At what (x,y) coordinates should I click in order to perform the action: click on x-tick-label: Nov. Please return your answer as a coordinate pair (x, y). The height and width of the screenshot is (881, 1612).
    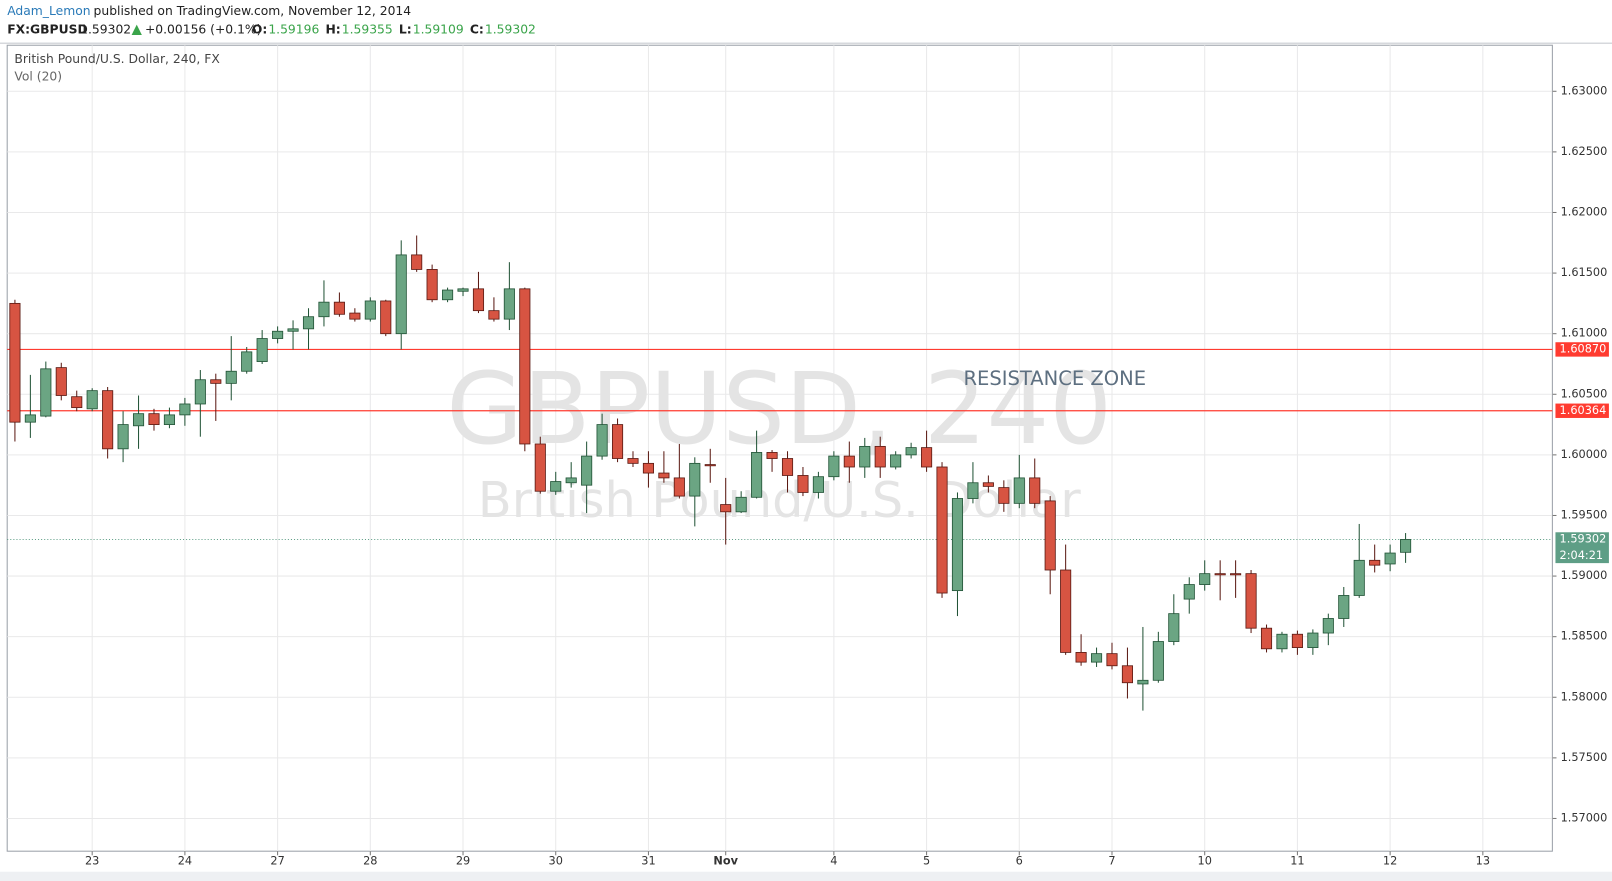
    Looking at the image, I should click on (725, 860).